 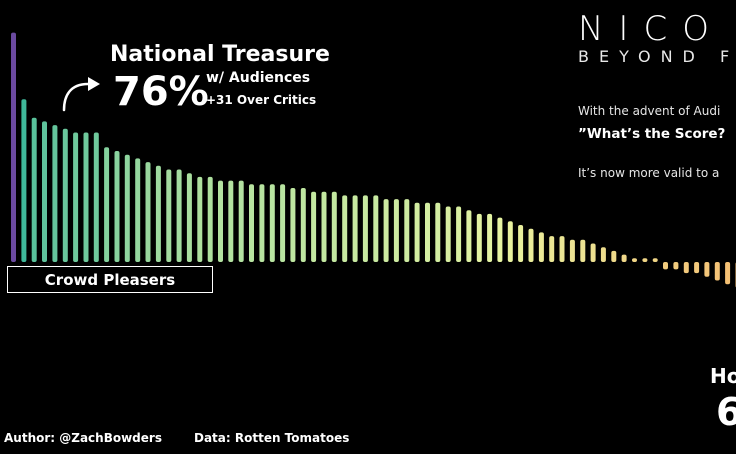 I want to click on callout-critic-difference: +31 Over Critics, so click(x=261, y=100).